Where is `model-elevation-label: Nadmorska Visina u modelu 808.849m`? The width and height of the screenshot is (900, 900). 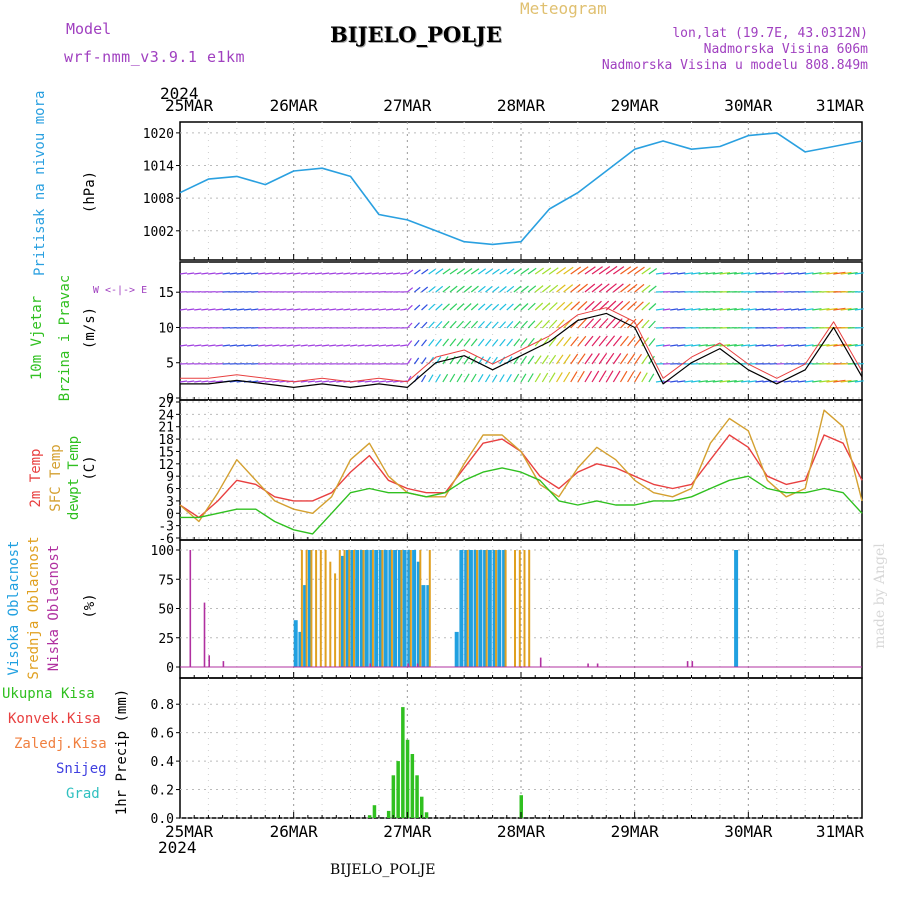 model-elevation-label: Nadmorska Visina u modelu 808.849m is located at coordinates (734, 65).